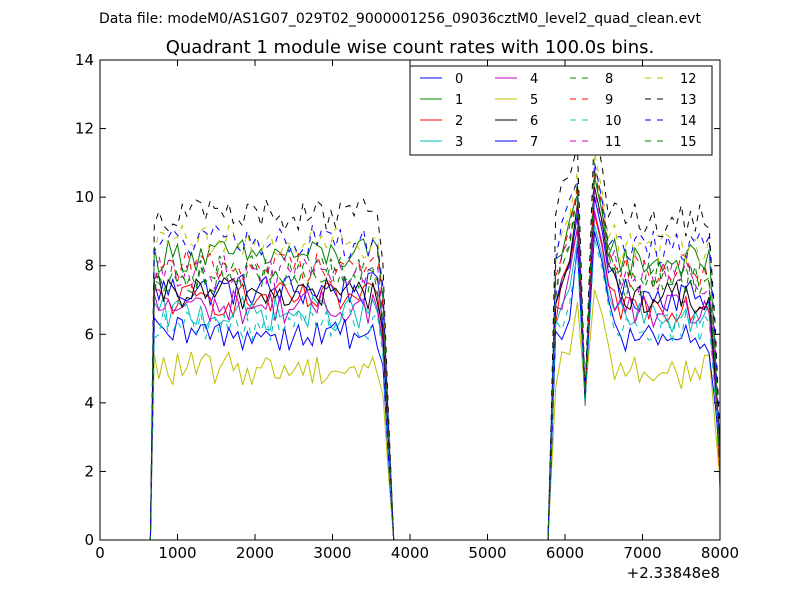  What do you see at coordinates (688, 79) in the screenshot?
I see `legend-label-12: 12` at bounding box center [688, 79].